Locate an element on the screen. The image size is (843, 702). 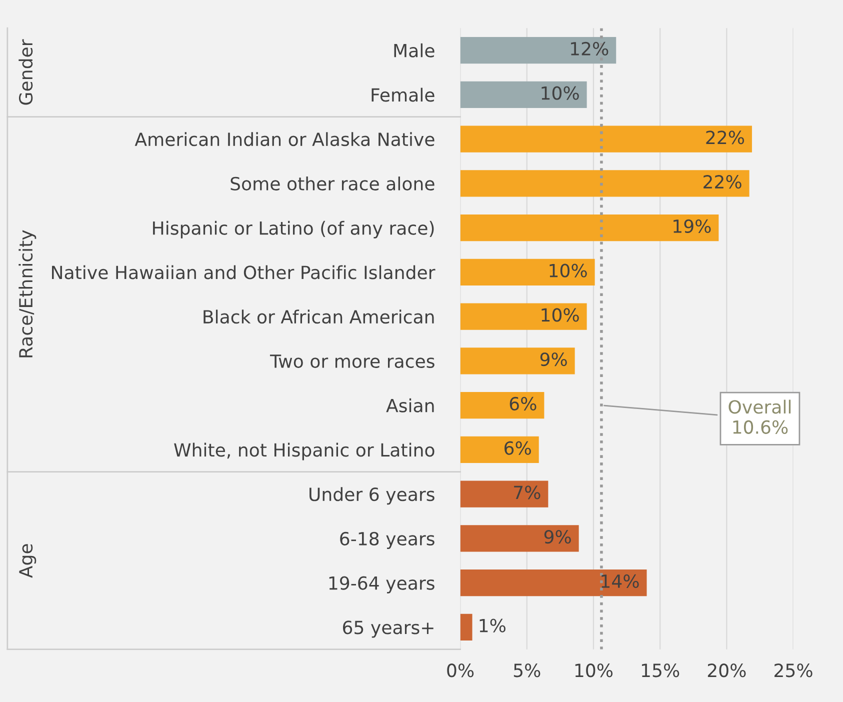
data-label: 12% is located at coordinates (589, 49).